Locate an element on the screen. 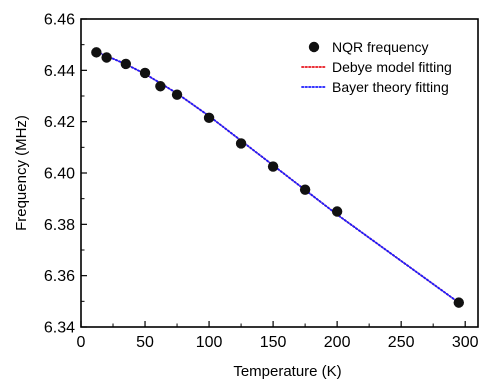 This screenshot has height=379, width=488. y-axis-label: Frequency (MHz) is located at coordinates (21, 173).